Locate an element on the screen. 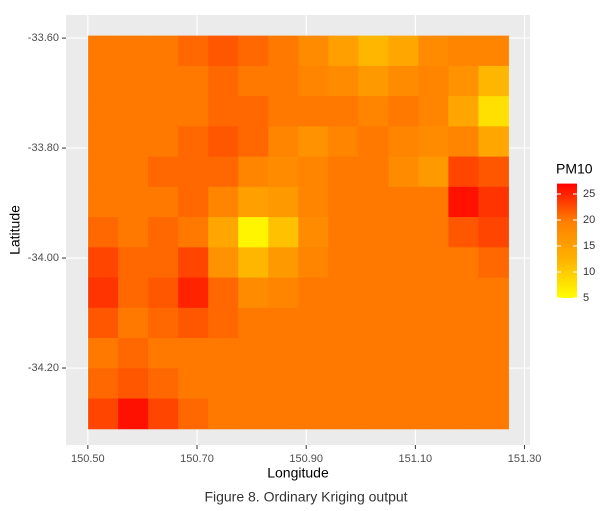  x-tick-label: 150.90 is located at coordinates (306, 459).